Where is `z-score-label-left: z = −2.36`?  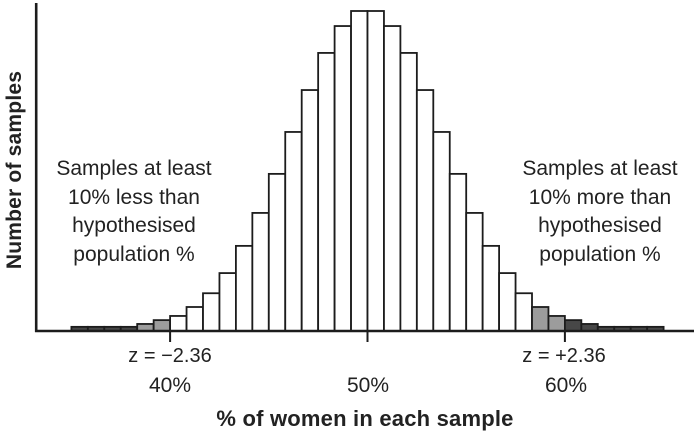
z-score-label-left: z = −2.36 is located at coordinates (170, 356).